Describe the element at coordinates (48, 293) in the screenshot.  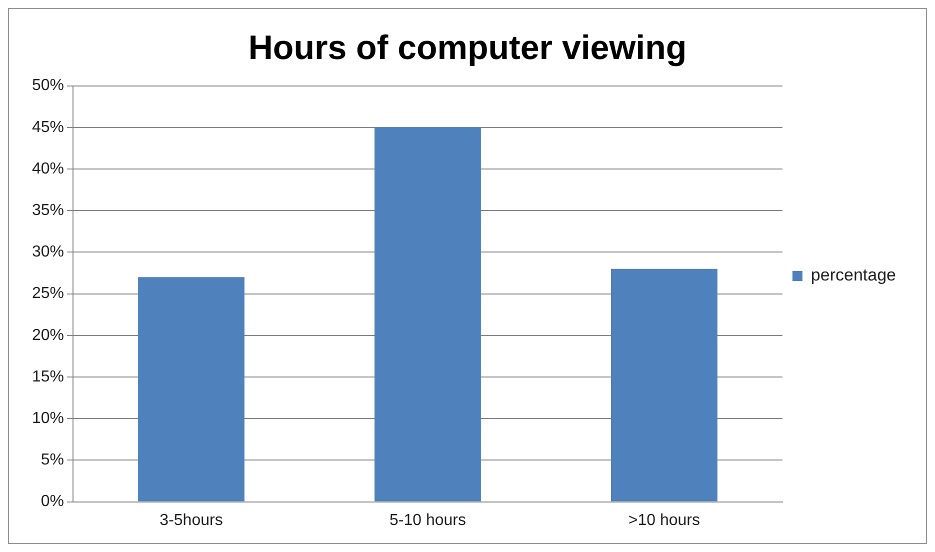
I see `y-tick-label: 25%` at that location.